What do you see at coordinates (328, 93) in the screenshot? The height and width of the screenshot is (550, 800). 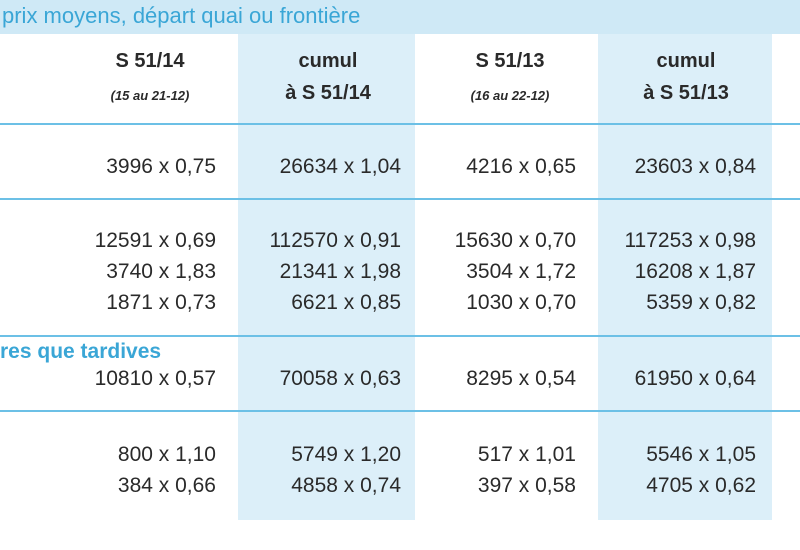 I see `column-subheader: à S 51/14` at bounding box center [328, 93].